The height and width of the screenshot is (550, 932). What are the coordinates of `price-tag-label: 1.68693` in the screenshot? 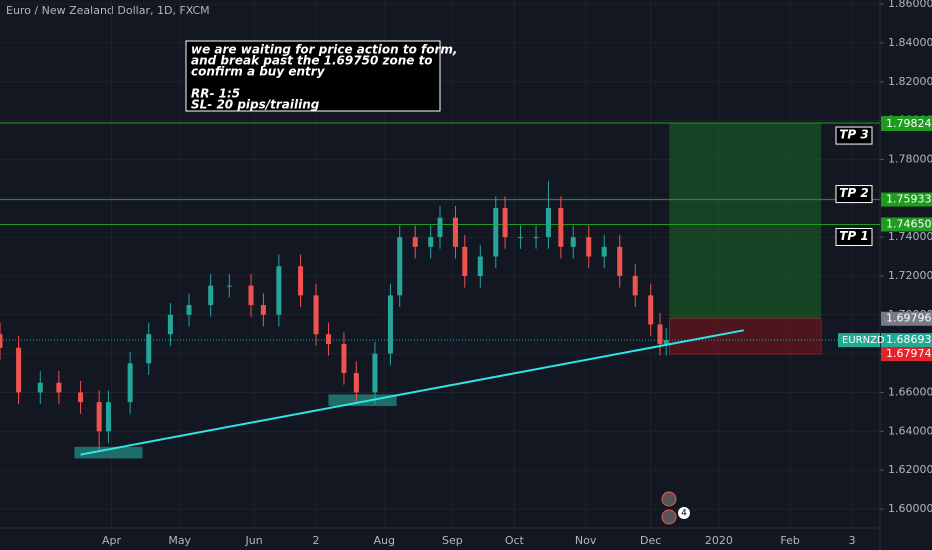 It's located at (909, 339).